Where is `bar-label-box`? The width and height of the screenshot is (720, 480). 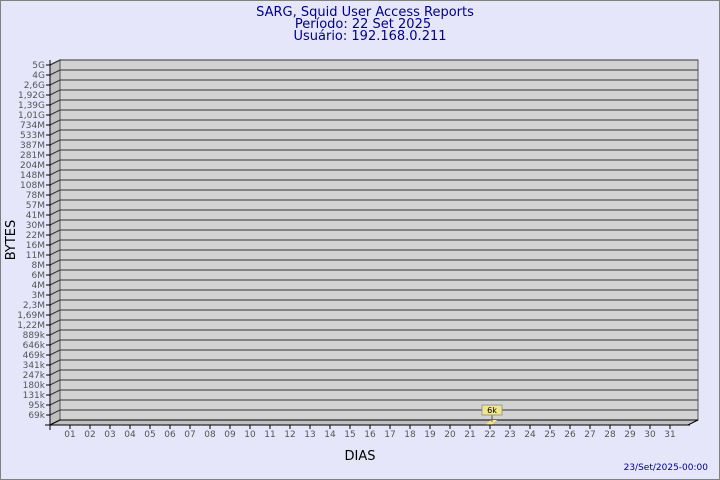
bar-label-box is located at coordinates (492, 410).